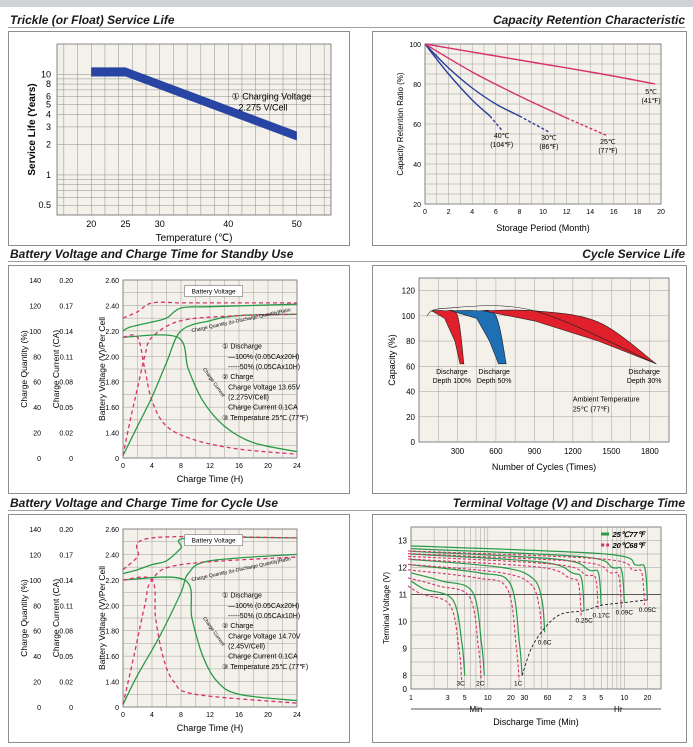 The width and height of the screenshot is (693, 747). I want to click on x-tick-label: 16, so click(239, 715).